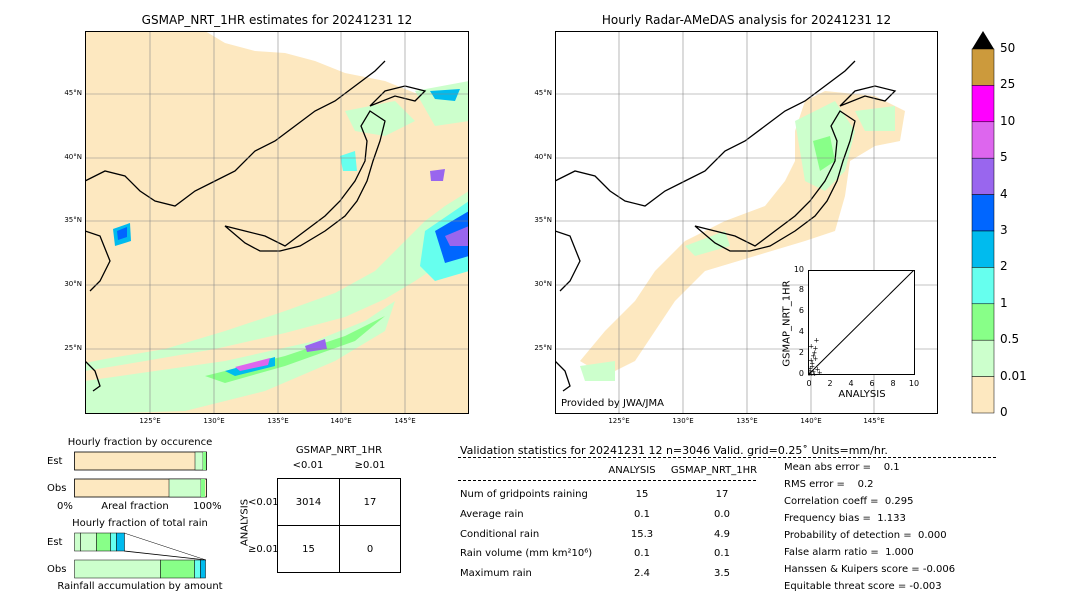  What do you see at coordinates (801, 289) in the screenshot?
I see `inset-ytick: 8` at bounding box center [801, 289].